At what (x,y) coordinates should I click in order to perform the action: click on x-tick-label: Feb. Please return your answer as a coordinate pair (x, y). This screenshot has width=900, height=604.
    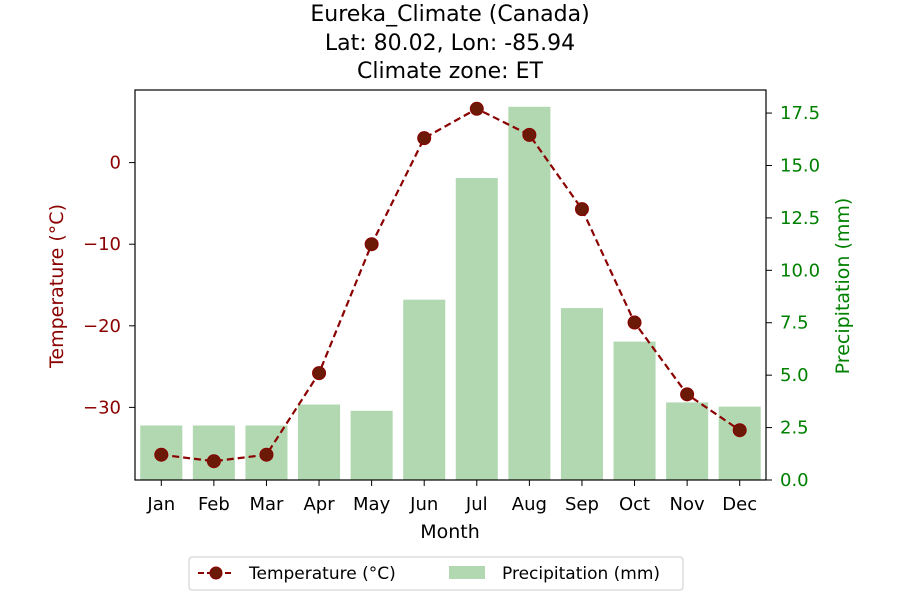
    Looking at the image, I should click on (214, 504).